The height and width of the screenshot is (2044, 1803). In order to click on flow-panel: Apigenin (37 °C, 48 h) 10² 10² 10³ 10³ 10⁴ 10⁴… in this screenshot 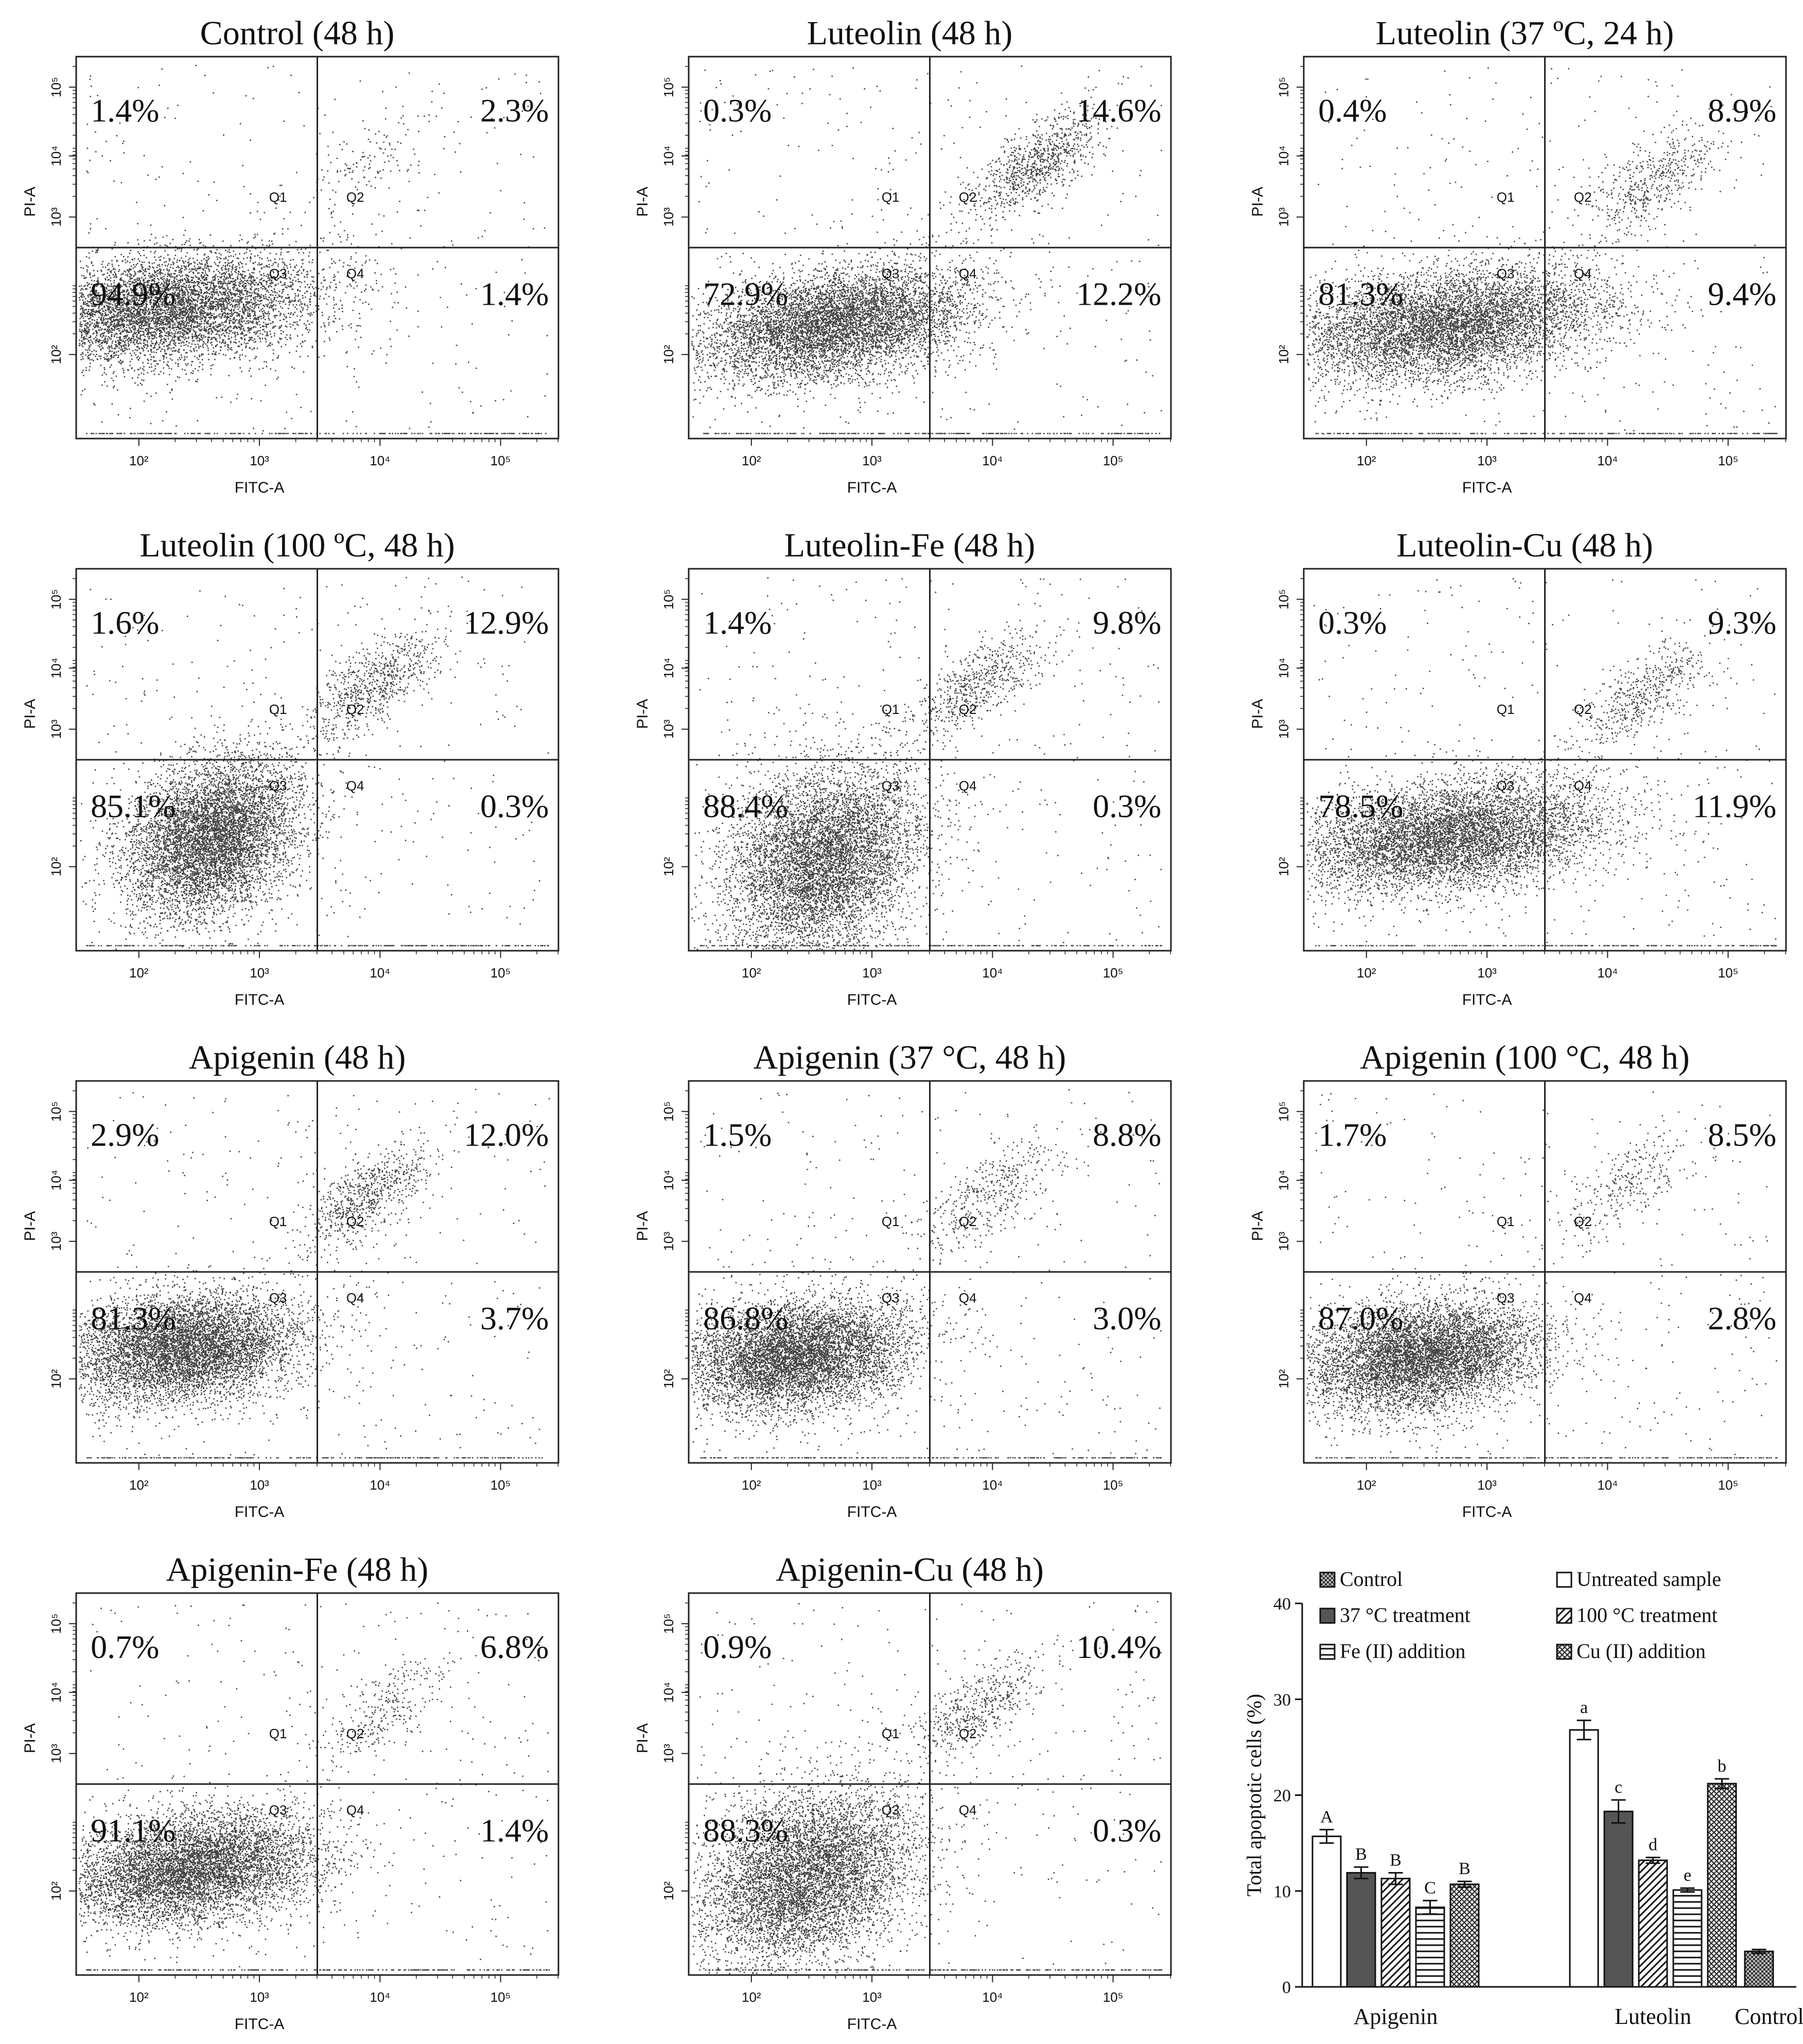, I will do `click(909, 1280)`.